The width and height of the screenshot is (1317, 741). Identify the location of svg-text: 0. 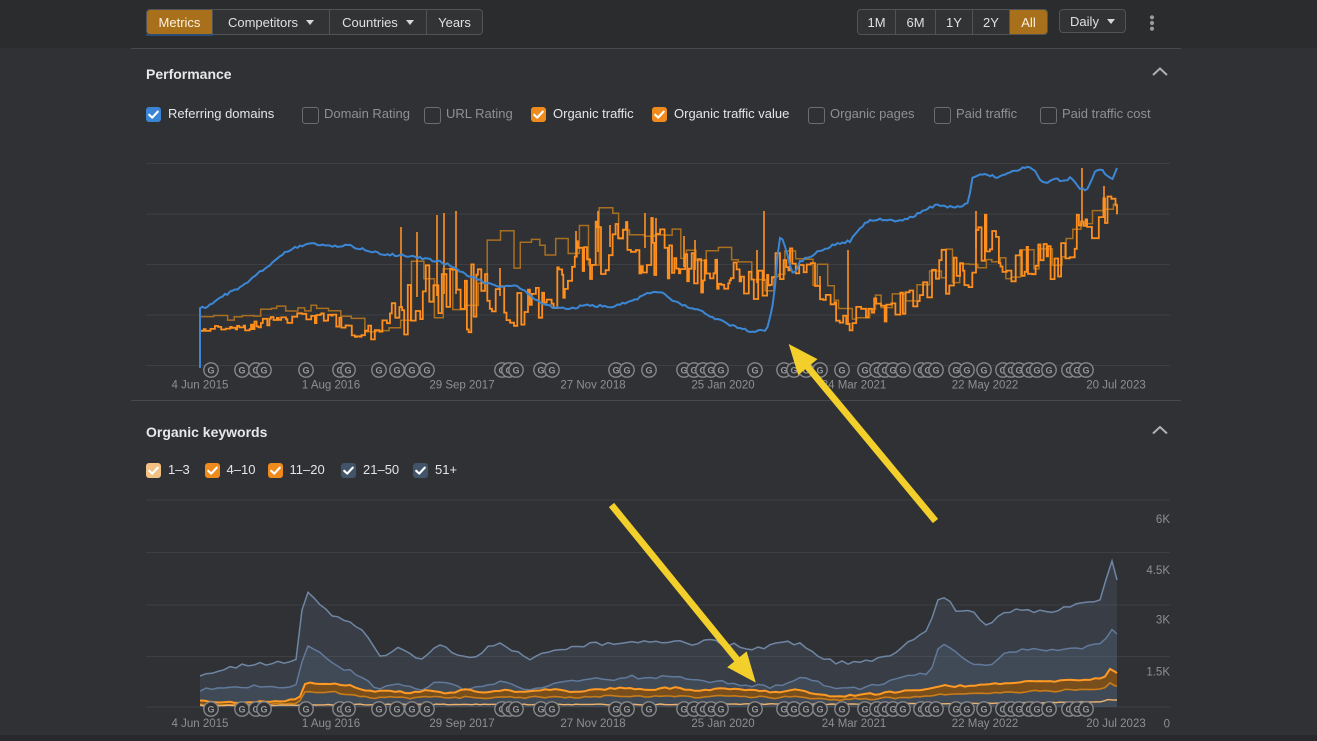
(1167, 725).